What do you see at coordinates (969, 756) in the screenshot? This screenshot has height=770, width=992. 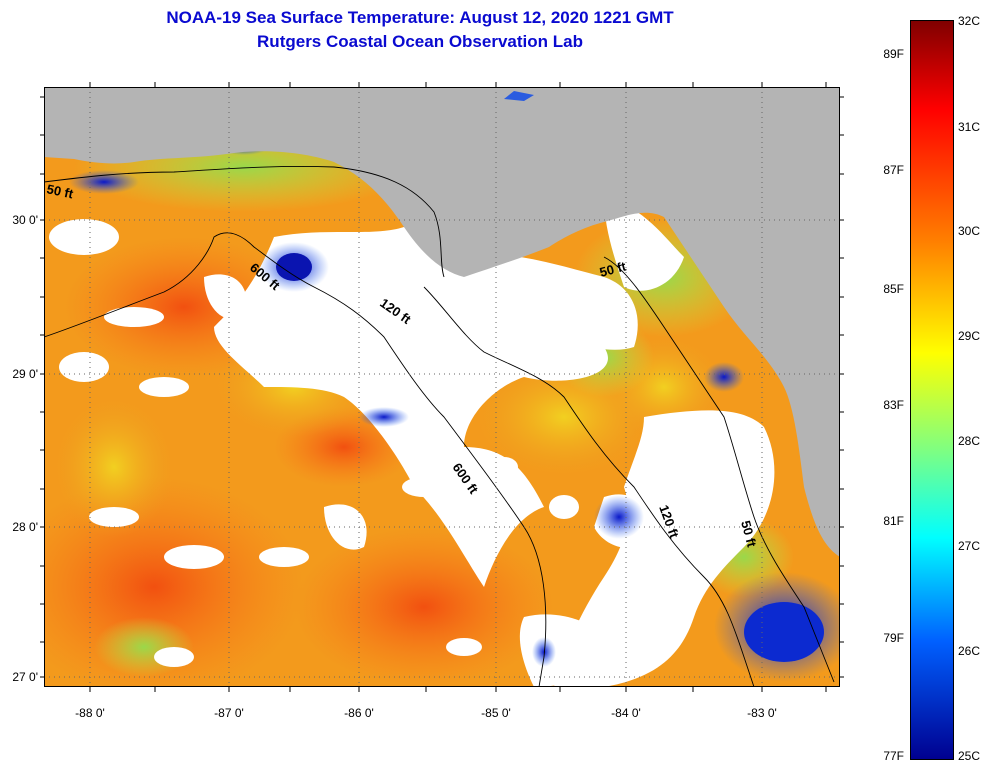 I see `colorbar-c-label: 25C` at bounding box center [969, 756].